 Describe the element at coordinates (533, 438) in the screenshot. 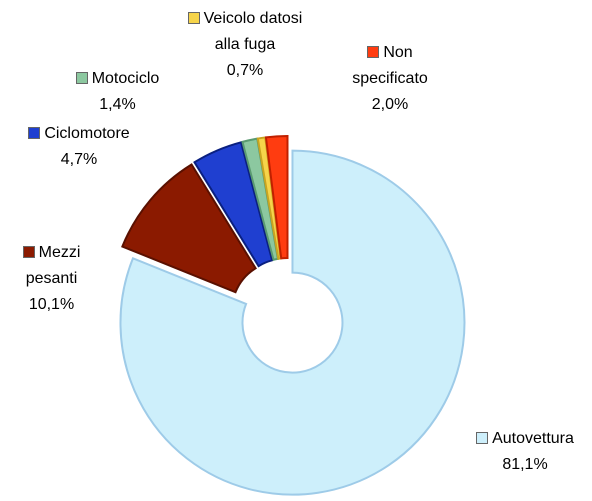

I see `legend-label: Autovettura` at that location.